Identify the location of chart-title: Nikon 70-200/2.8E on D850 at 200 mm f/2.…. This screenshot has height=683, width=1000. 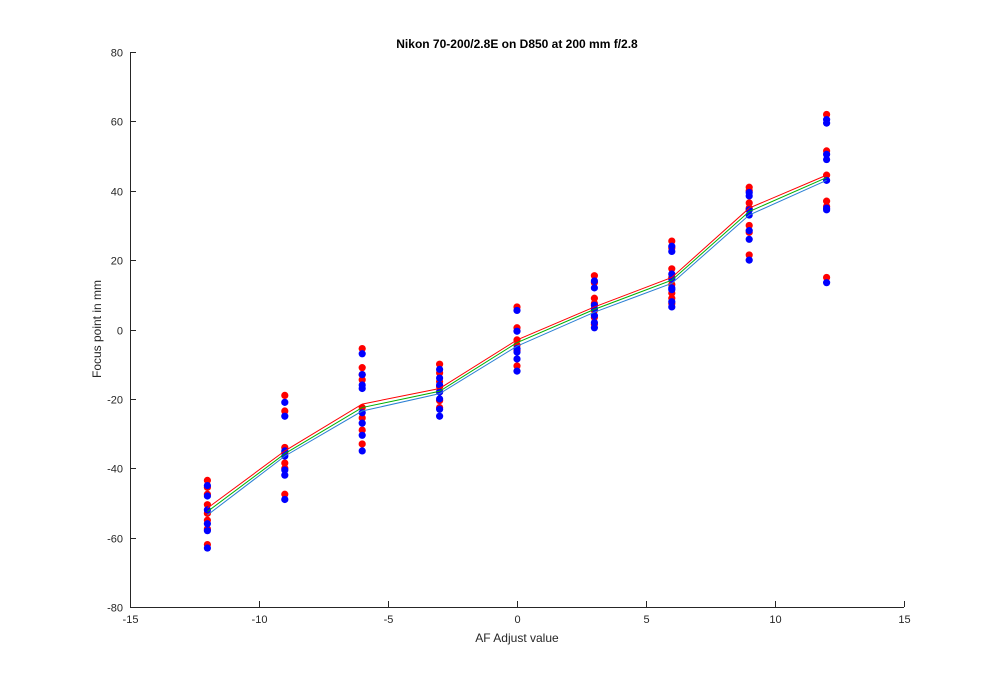
(517, 44).